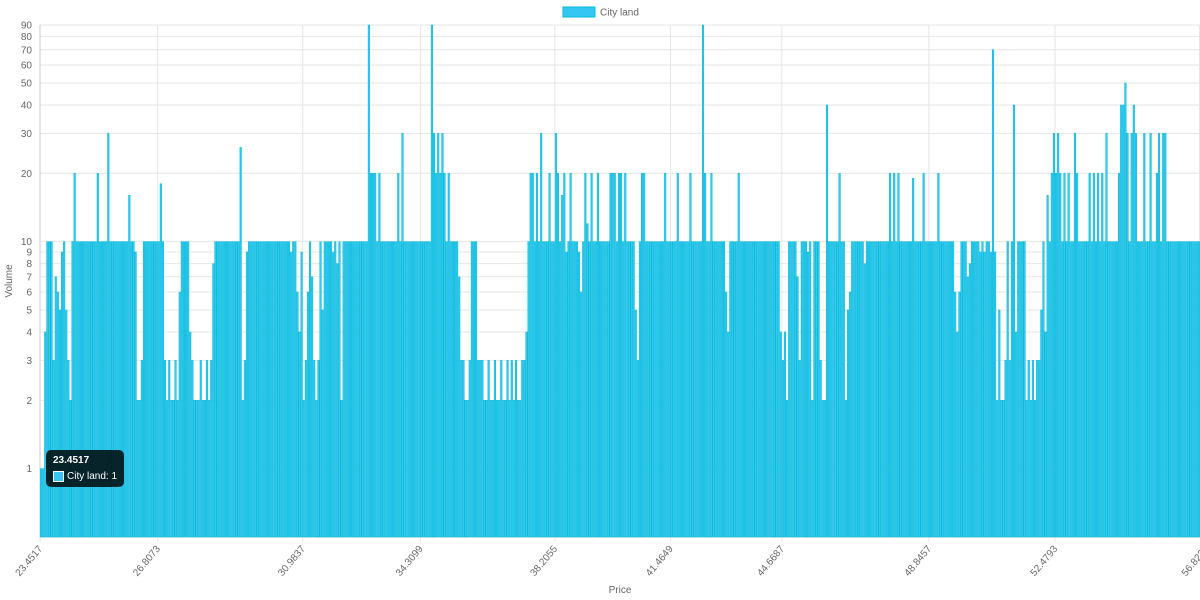  Describe the element at coordinates (29, 332) in the screenshot. I see `y-tick-label: 4` at that location.